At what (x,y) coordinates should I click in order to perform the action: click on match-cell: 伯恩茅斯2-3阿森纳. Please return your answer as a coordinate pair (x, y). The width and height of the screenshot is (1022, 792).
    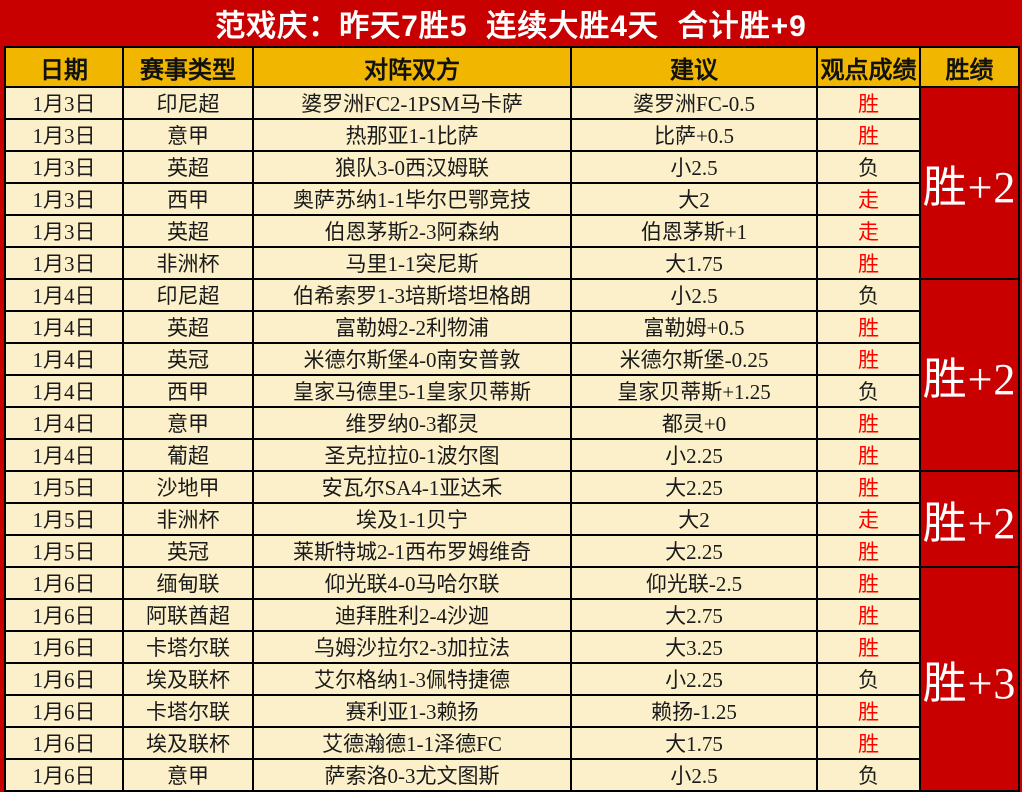
    Looking at the image, I should click on (412, 231).